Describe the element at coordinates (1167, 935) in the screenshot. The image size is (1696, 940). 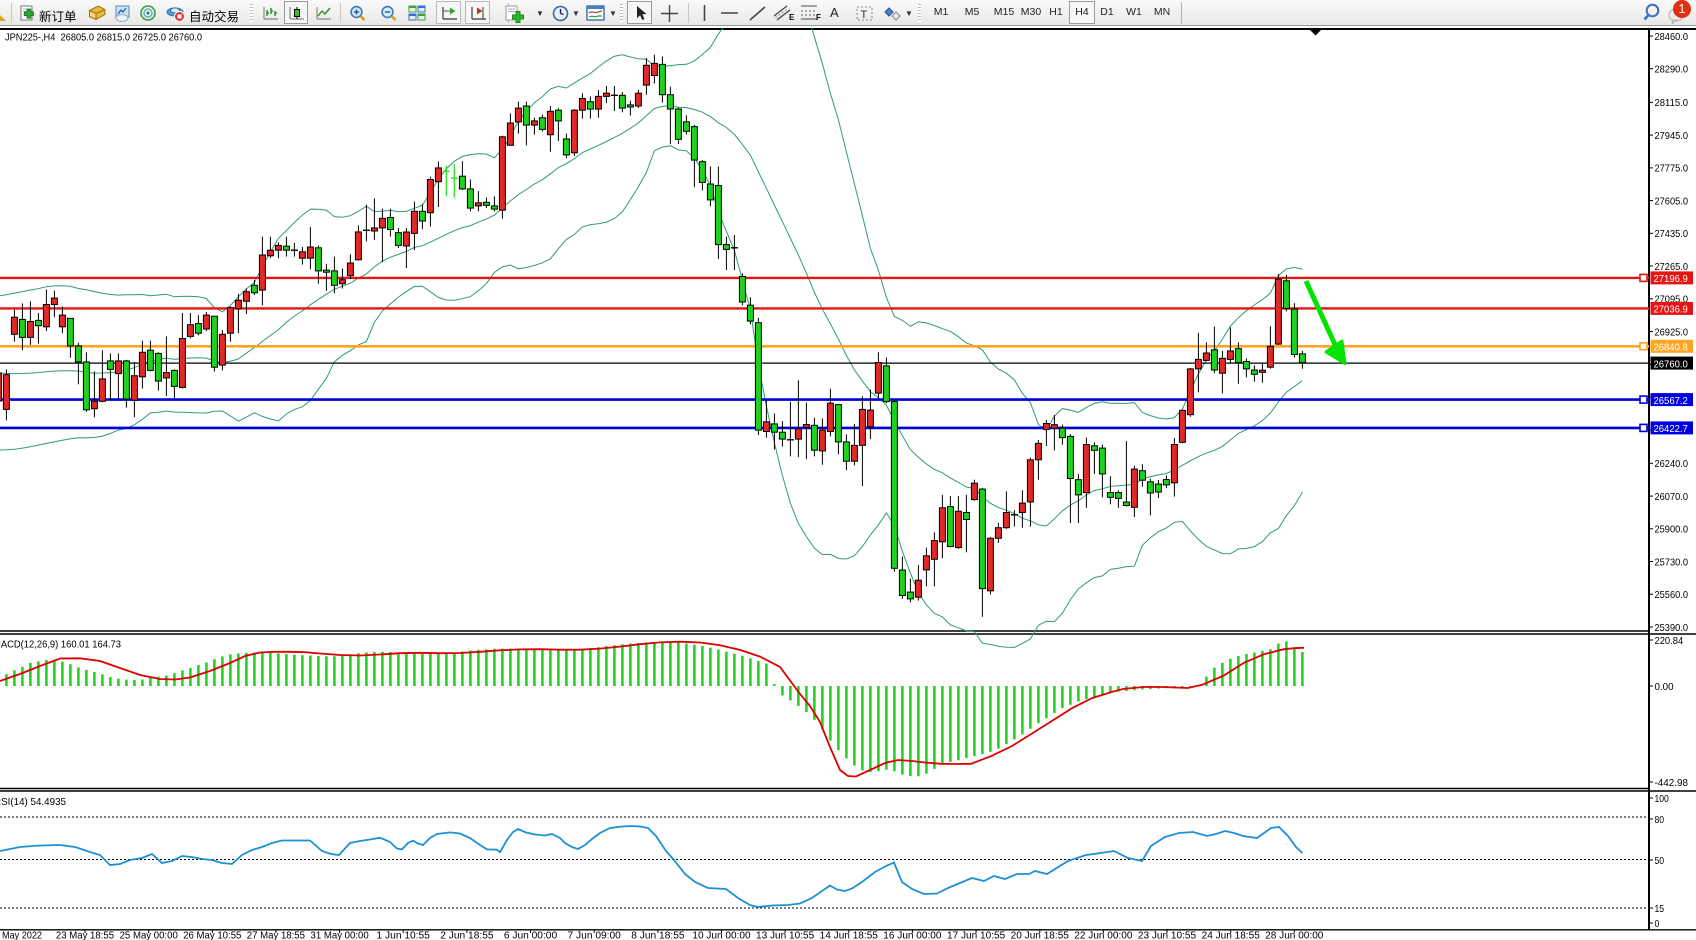
I see `svg-text: 23 Jun 10:55` at that location.